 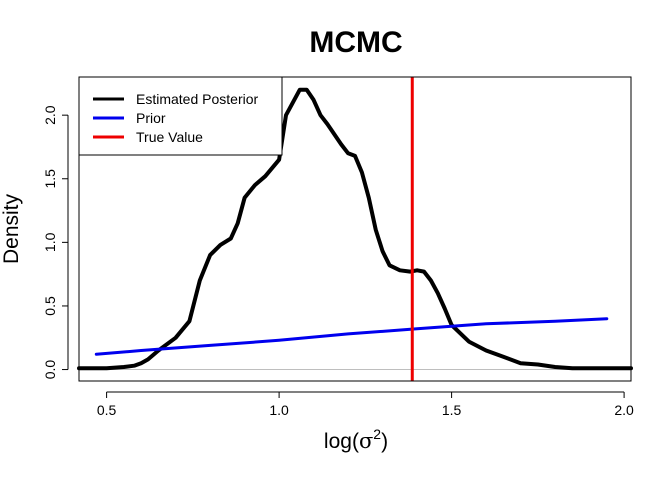 What do you see at coordinates (50, 370) in the screenshot?
I see `y-tick-label: 0.0` at bounding box center [50, 370].